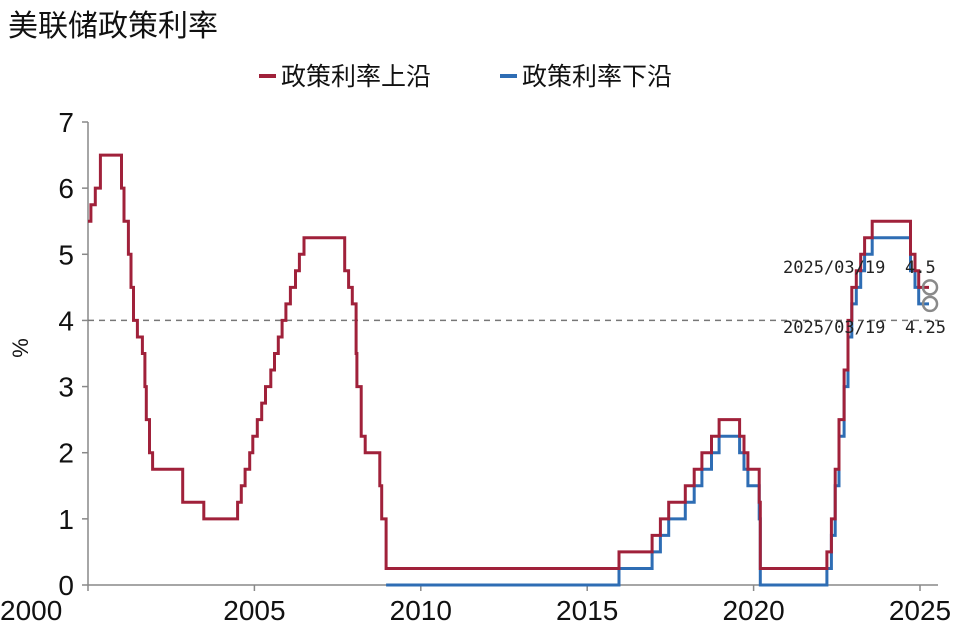  What do you see at coordinates (66, 387) in the screenshot?
I see `y-tick-label: 3` at bounding box center [66, 387].